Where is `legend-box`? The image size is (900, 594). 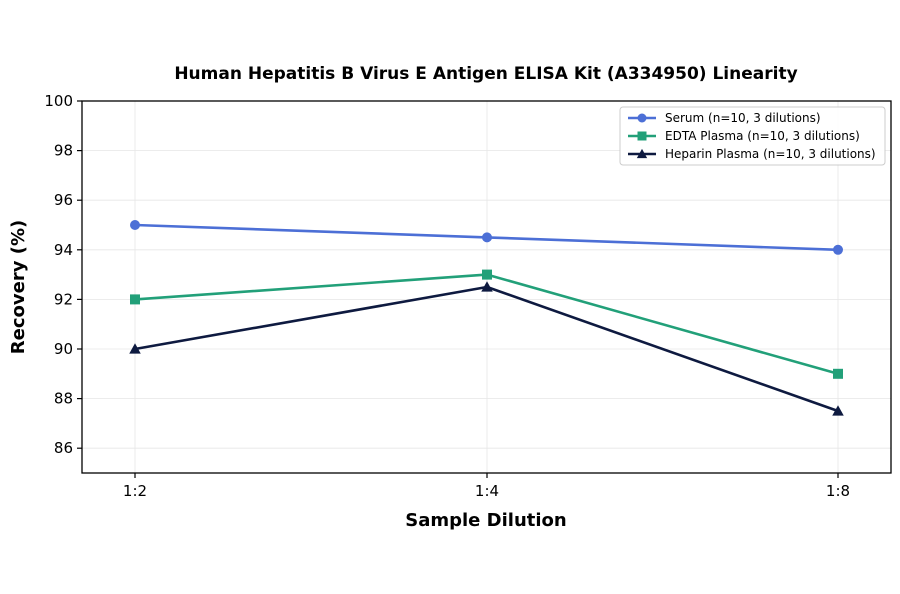
legend-box is located at coordinates (752, 136).